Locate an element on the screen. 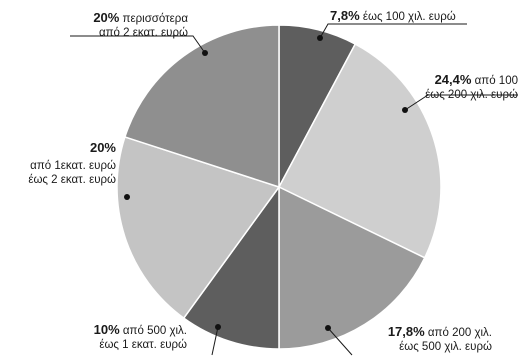  slice-range-text: από 500 χιλ. is located at coordinates (153, 331).